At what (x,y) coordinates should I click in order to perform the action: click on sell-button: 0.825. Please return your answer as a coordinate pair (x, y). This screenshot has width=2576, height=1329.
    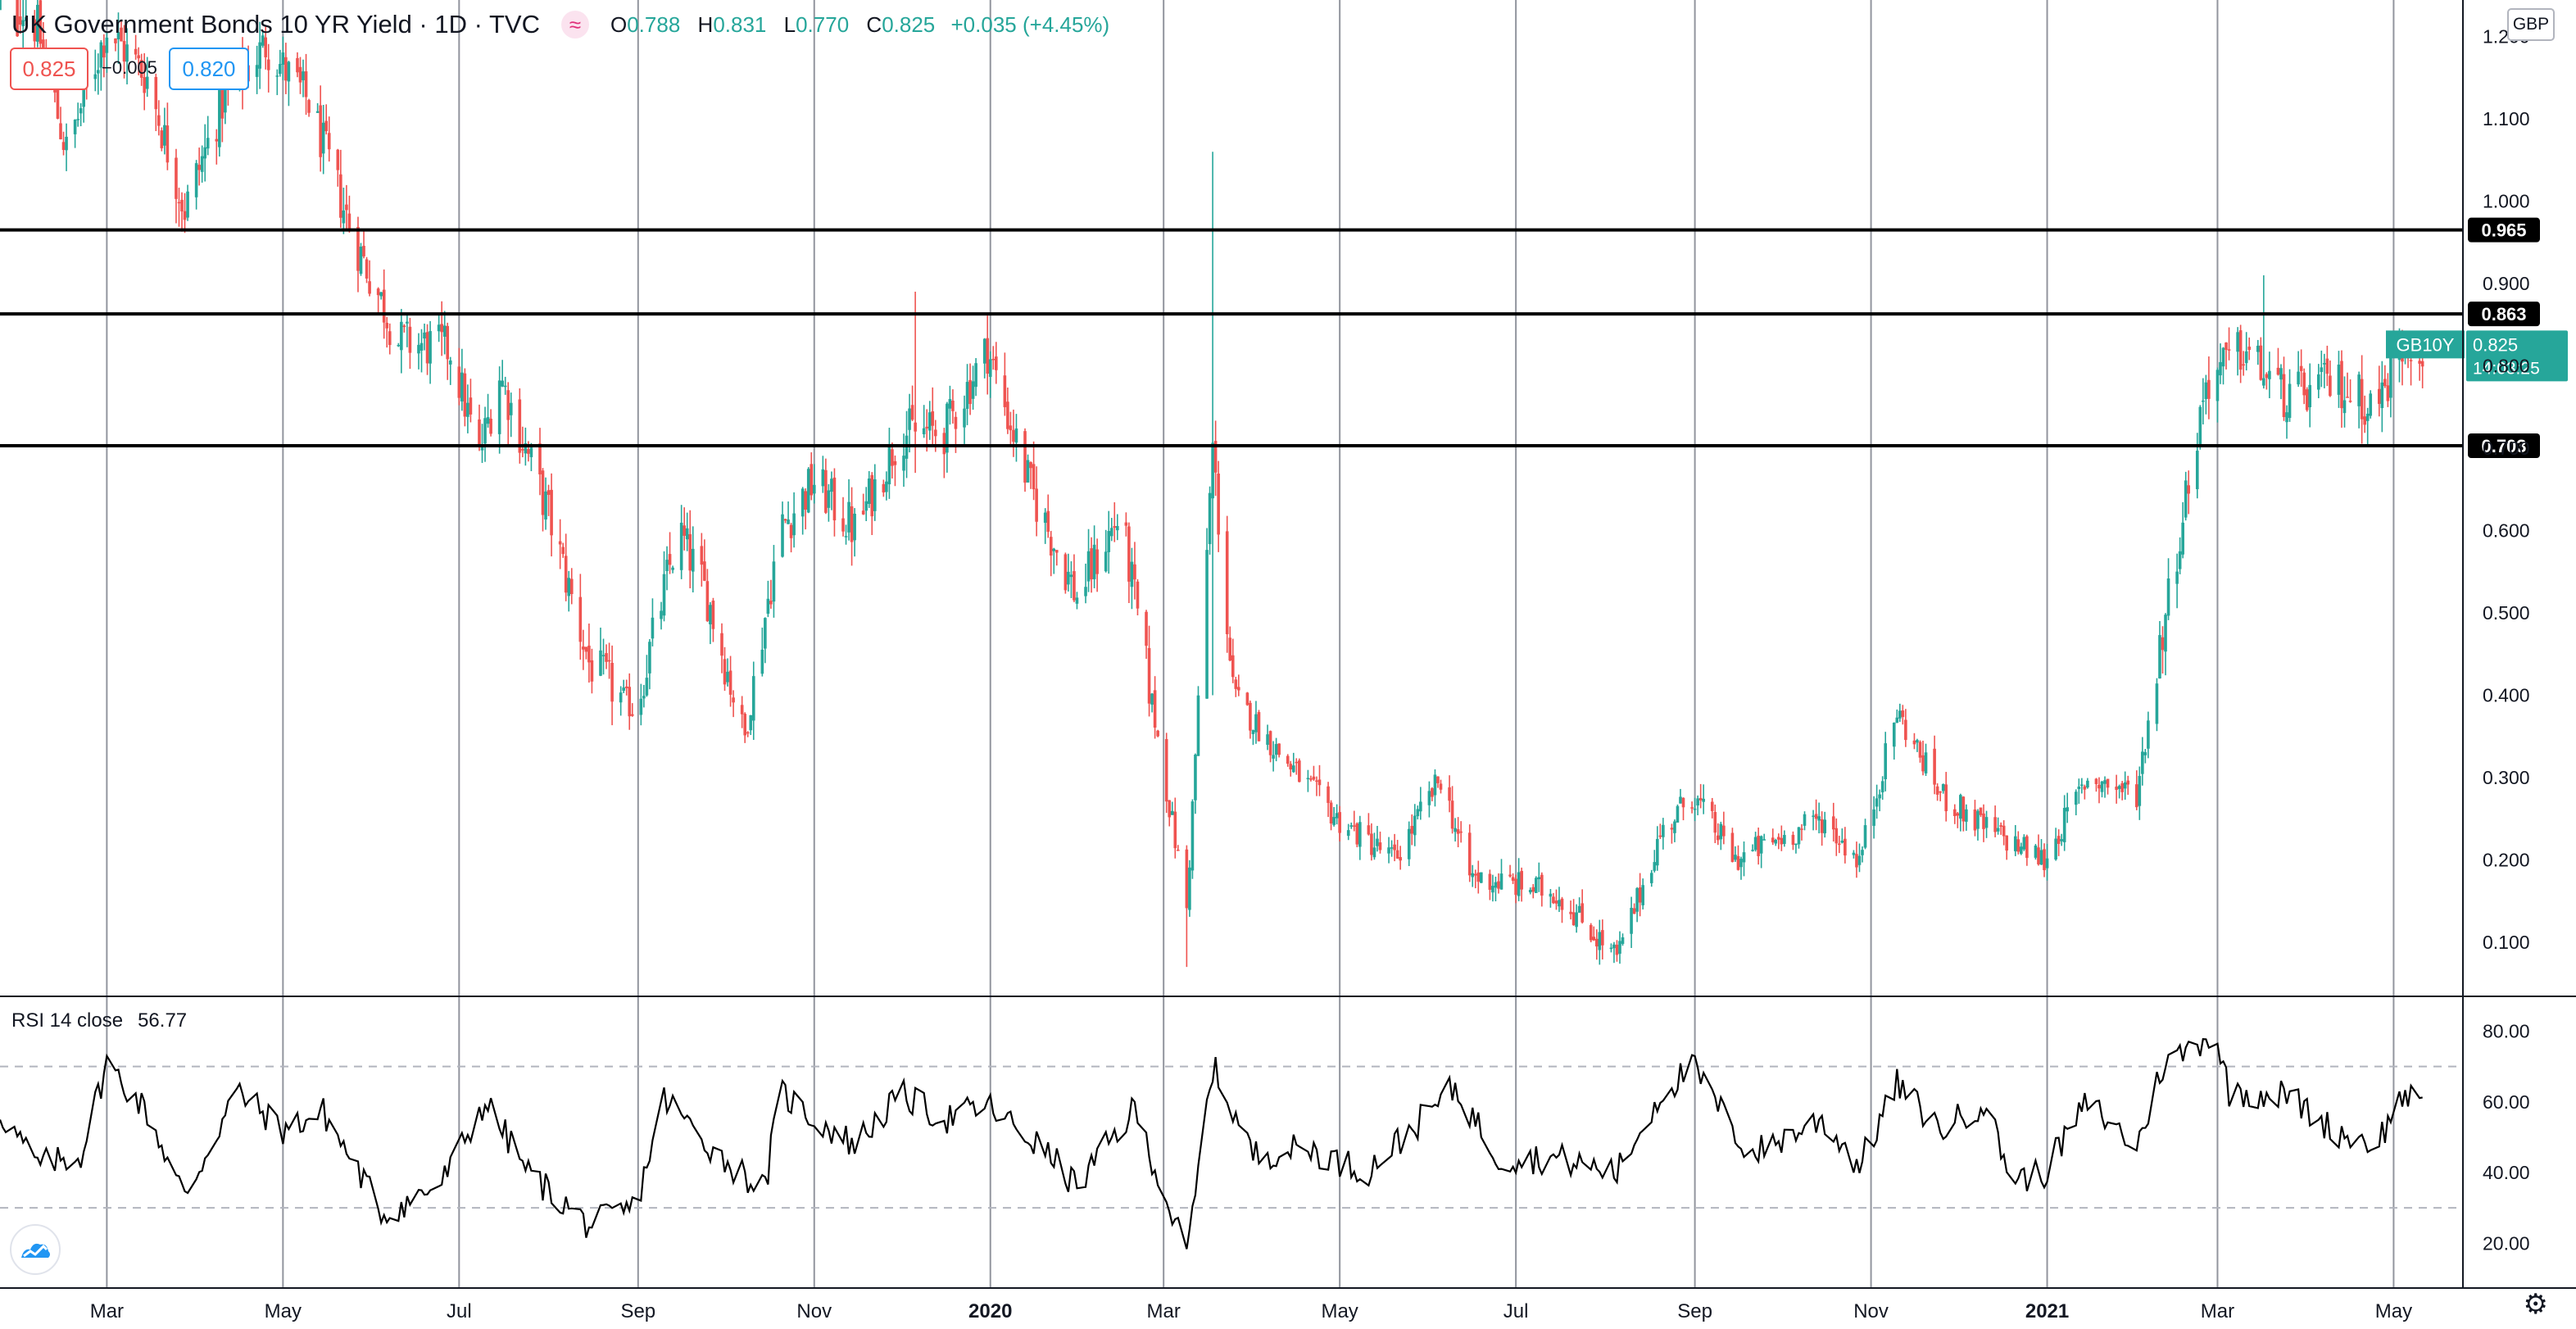
    Looking at the image, I should click on (49, 69).